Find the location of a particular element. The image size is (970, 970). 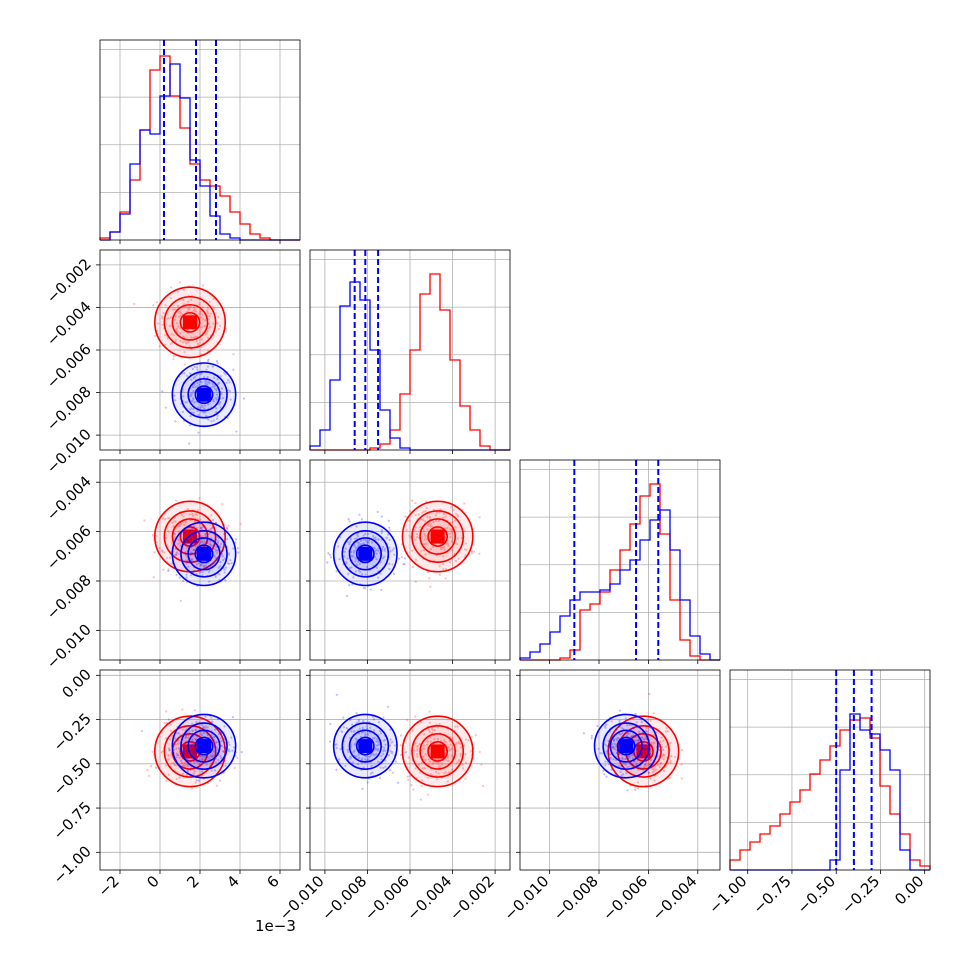

x-tick-label: 0.00 is located at coordinates (909, 890).